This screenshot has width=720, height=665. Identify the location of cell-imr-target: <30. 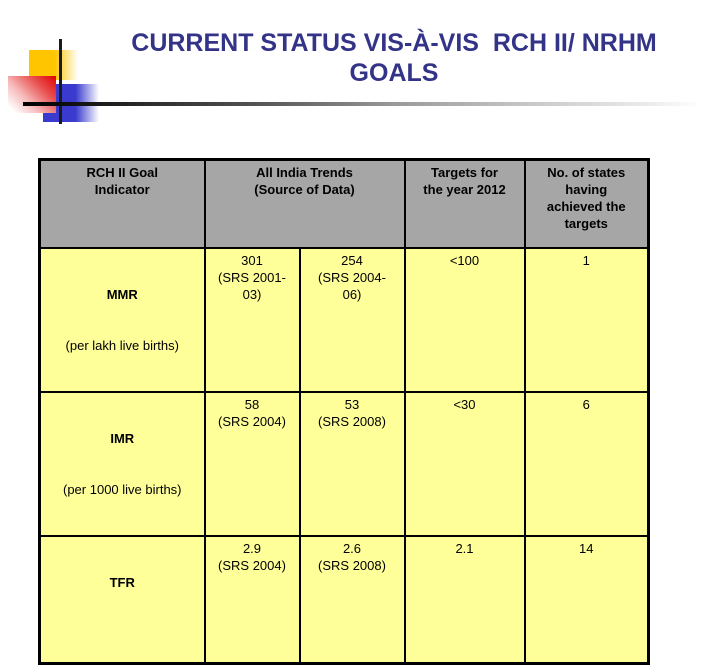
(464, 463).